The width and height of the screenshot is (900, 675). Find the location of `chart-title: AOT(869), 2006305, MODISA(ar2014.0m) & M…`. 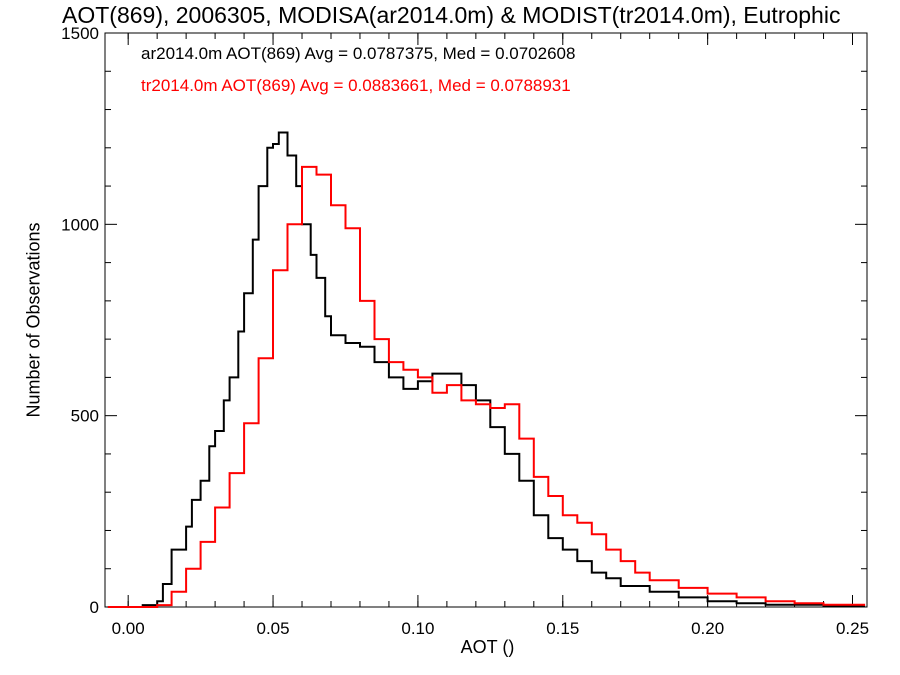

chart-title: AOT(869), 2006305, MODISA(ar2014.0m) & M… is located at coordinates (451, 15).